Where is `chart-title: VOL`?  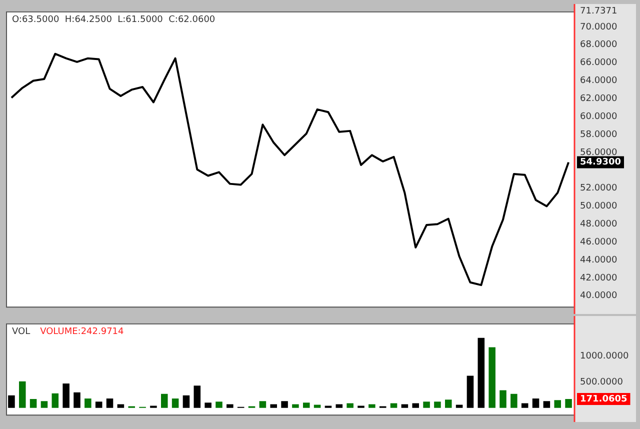 chart-title: VOL is located at coordinates (21, 332).